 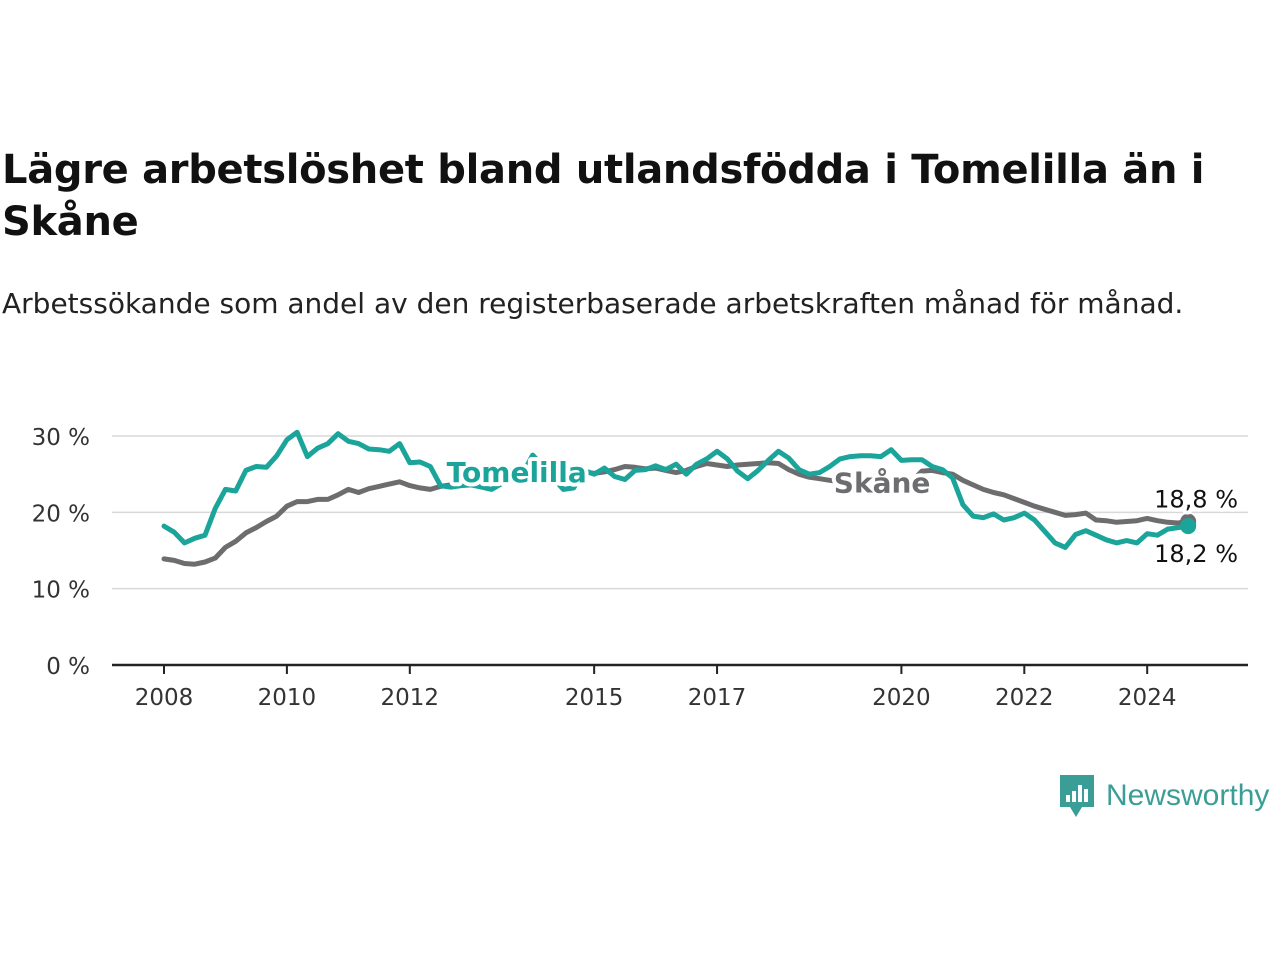 What do you see at coordinates (517, 472) in the screenshot?
I see `tomelilla-series-label: Tomelilla` at bounding box center [517, 472].